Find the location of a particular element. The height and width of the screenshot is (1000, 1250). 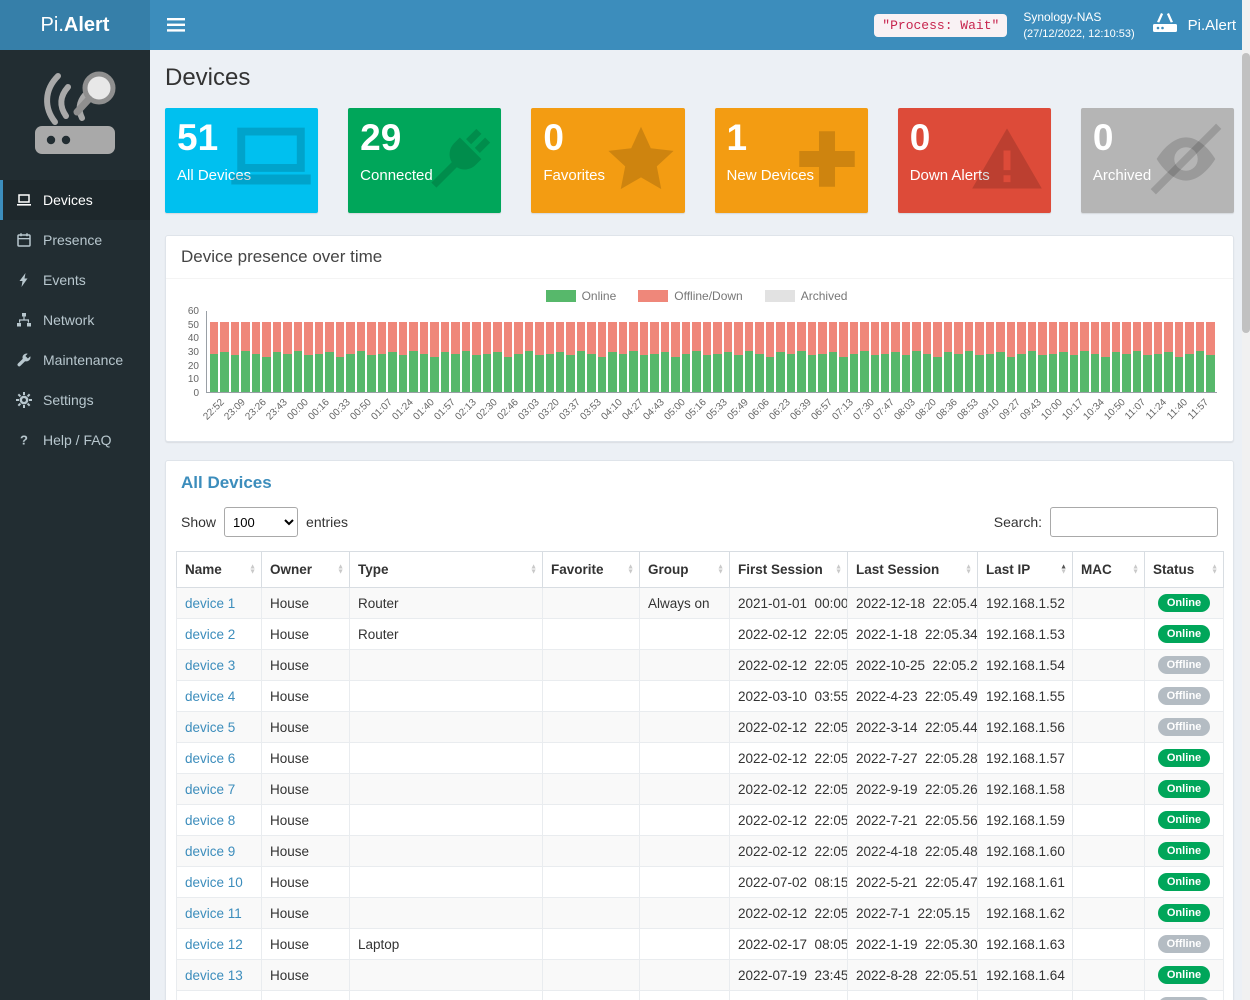

sidebar-item-label: Maintenance is located at coordinates (83, 360).